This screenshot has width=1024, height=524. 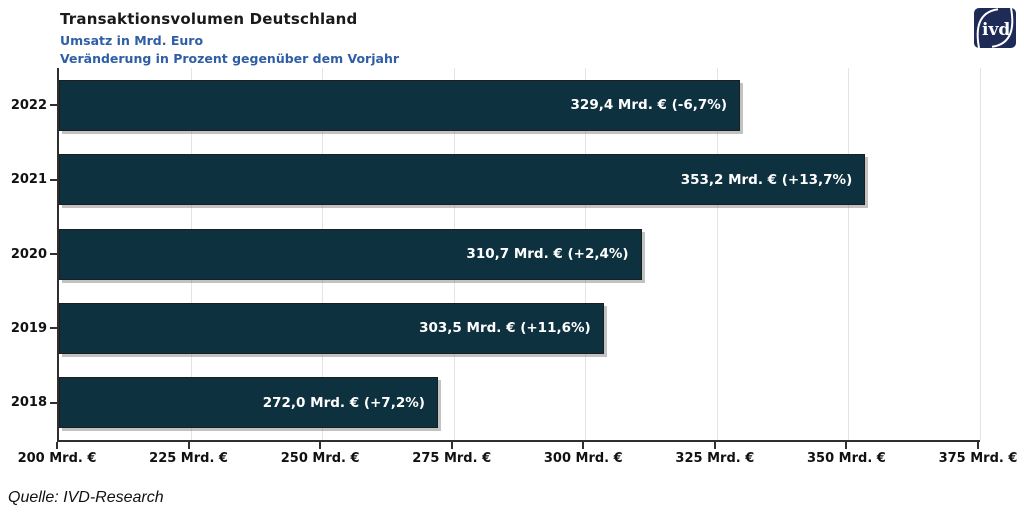 I want to click on bar-row: 2020 310,7 Mrd. € (+2,4%), so click(x=495, y=254).